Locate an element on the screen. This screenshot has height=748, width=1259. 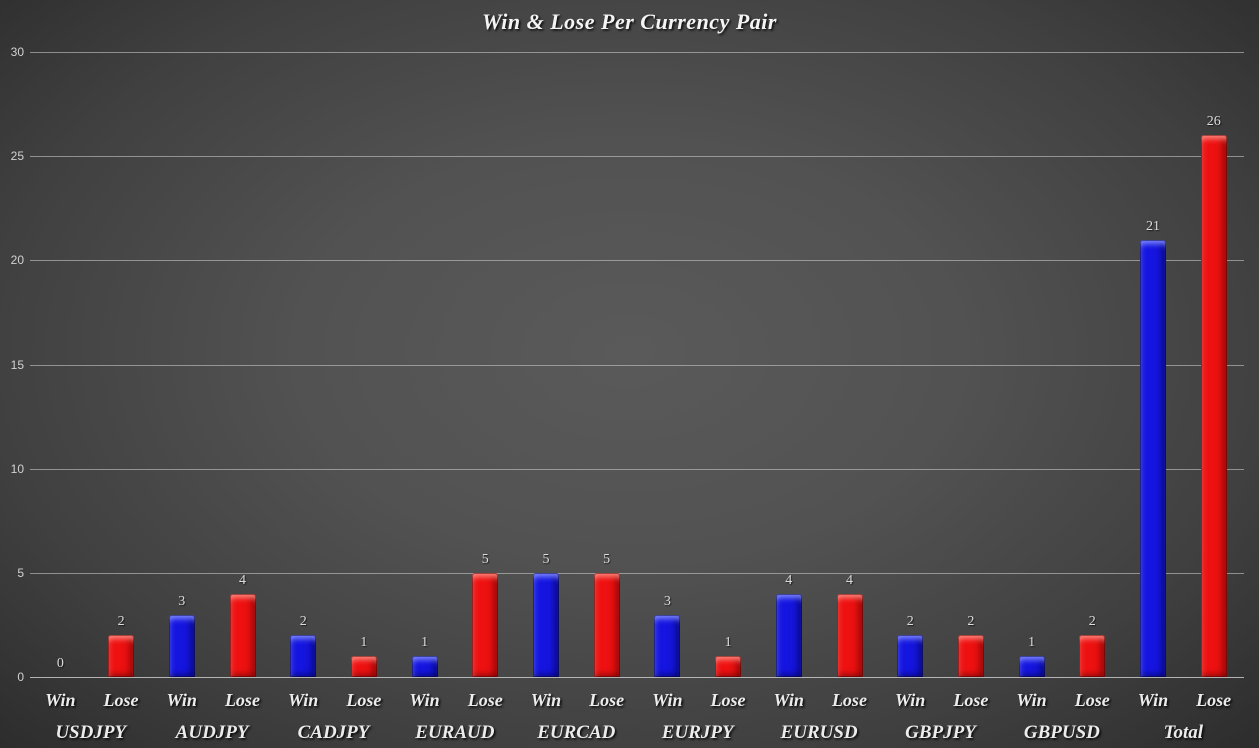
bar-eurjpy-lose is located at coordinates (728, 666).